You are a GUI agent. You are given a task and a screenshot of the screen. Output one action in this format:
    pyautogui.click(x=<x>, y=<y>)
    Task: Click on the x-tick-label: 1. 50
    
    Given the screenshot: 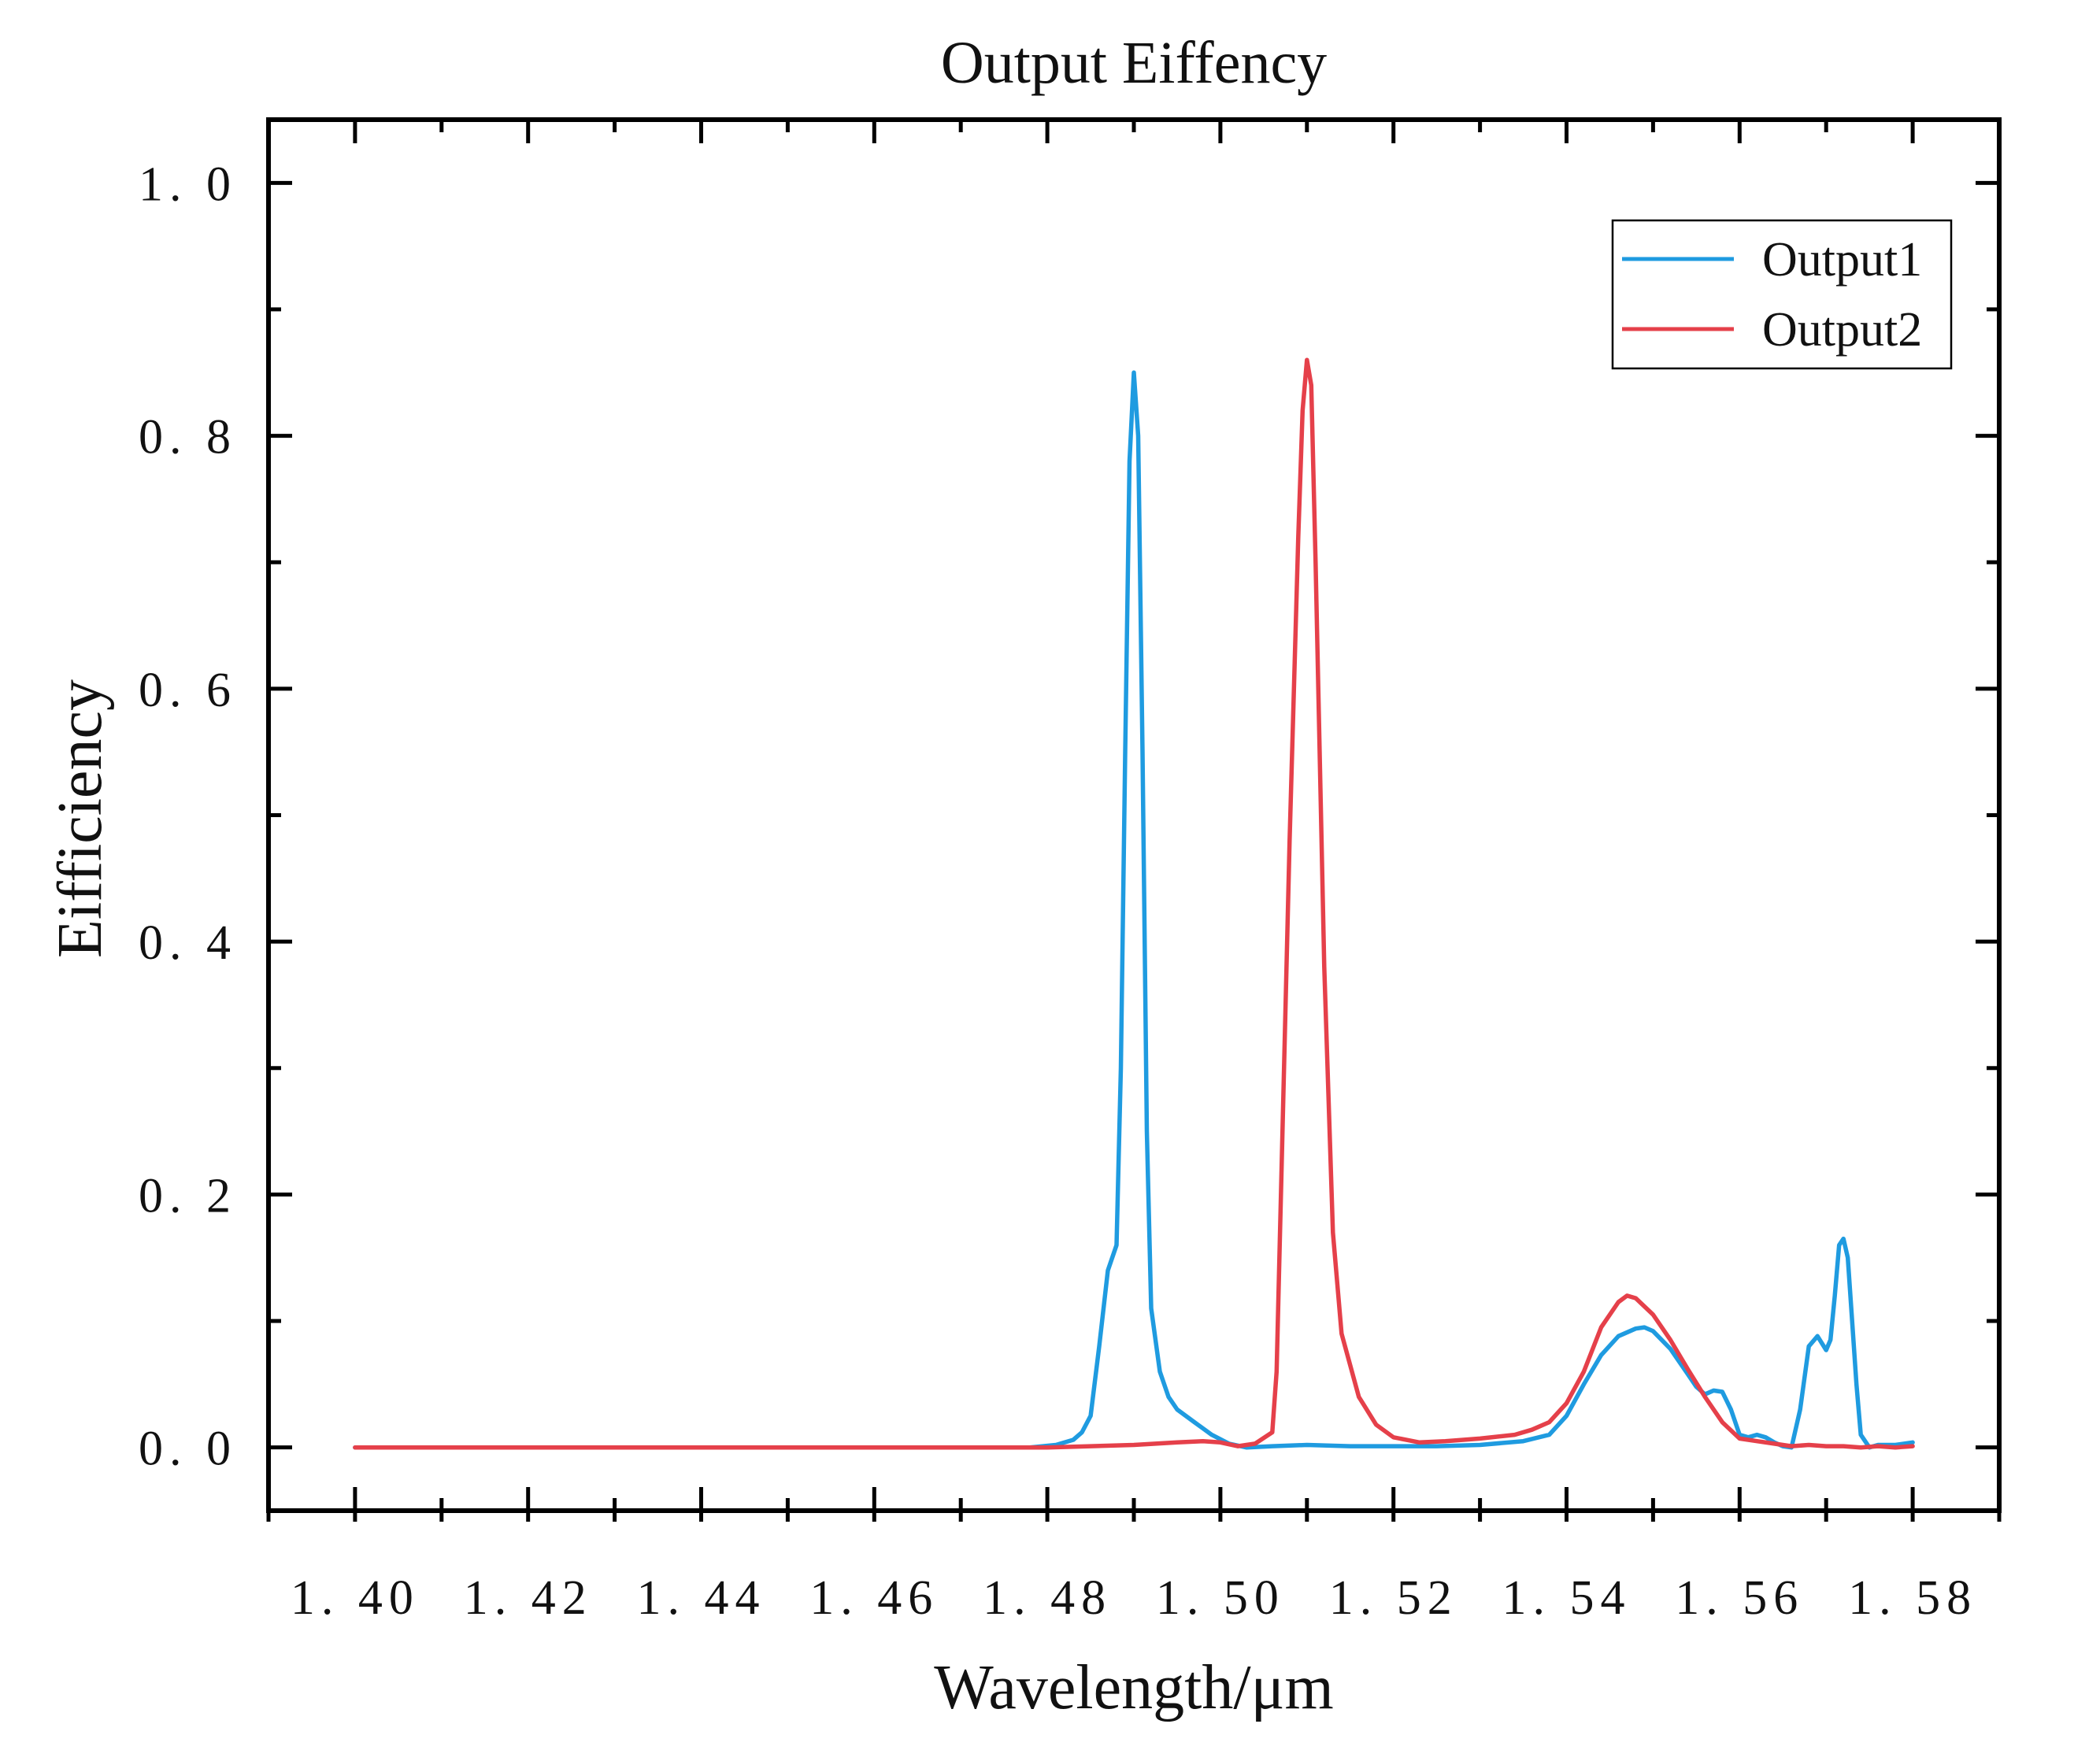 What is the action you would take?
    pyautogui.click(x=1221, y=1598)
    